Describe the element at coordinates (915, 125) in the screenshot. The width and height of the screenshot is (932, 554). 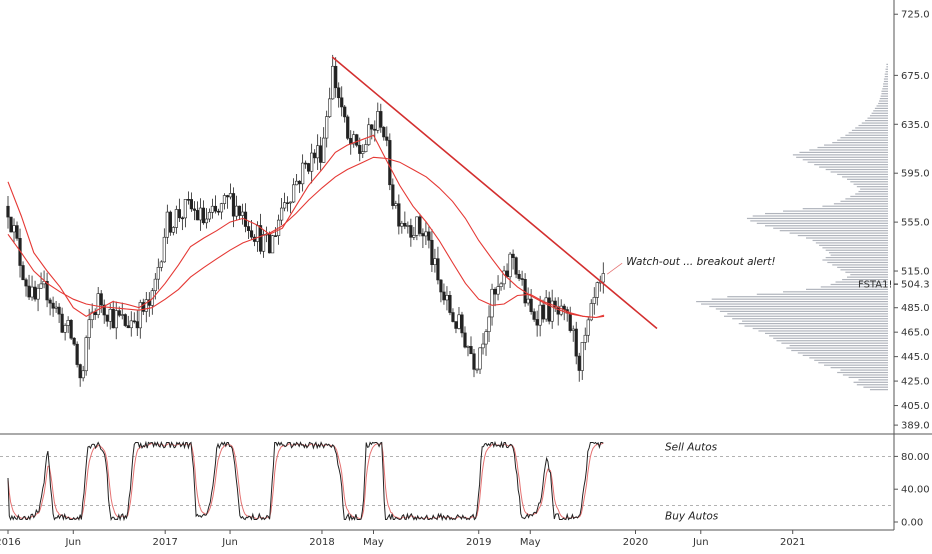
I see `price-tick-label: 635.0` at that location.